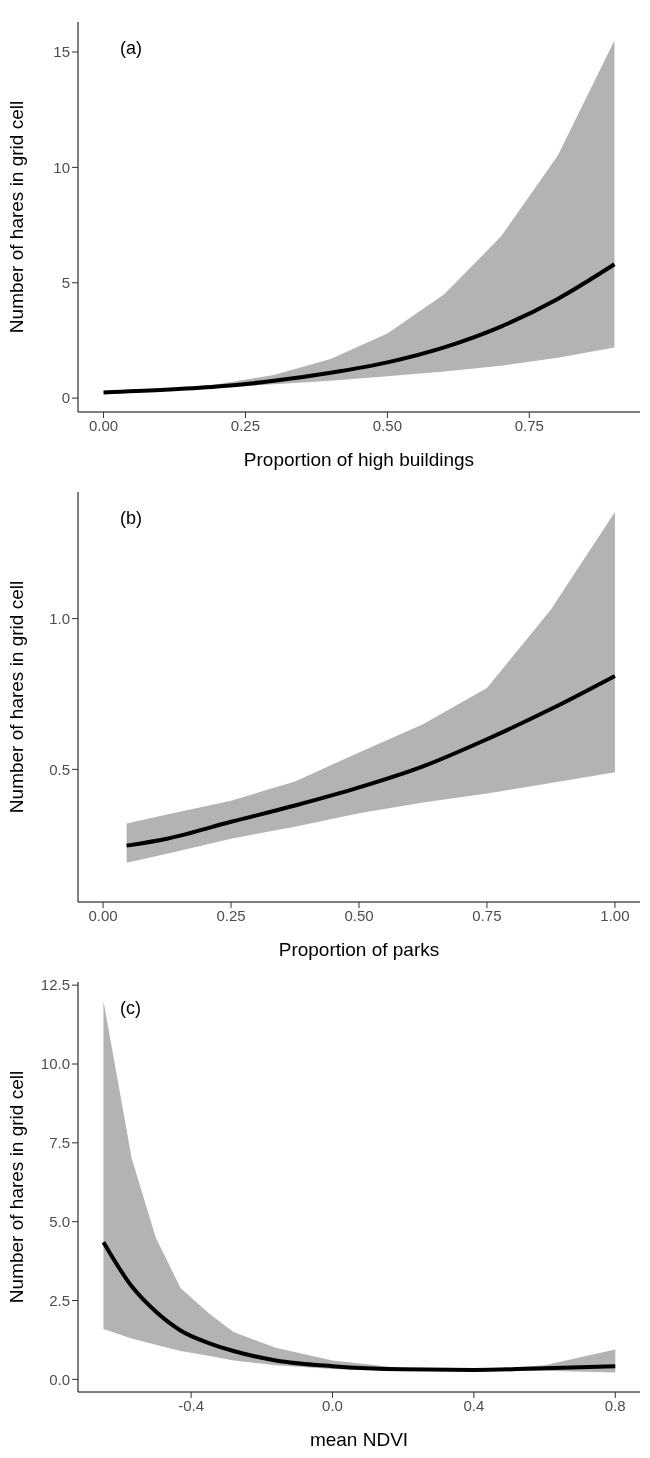 This screenshot has width=650, height=1458. What do you see at coordinates (332, 1405) in the screenshot?
I see `x-tick-label: 0.0` at bounding box center [332, 1405].